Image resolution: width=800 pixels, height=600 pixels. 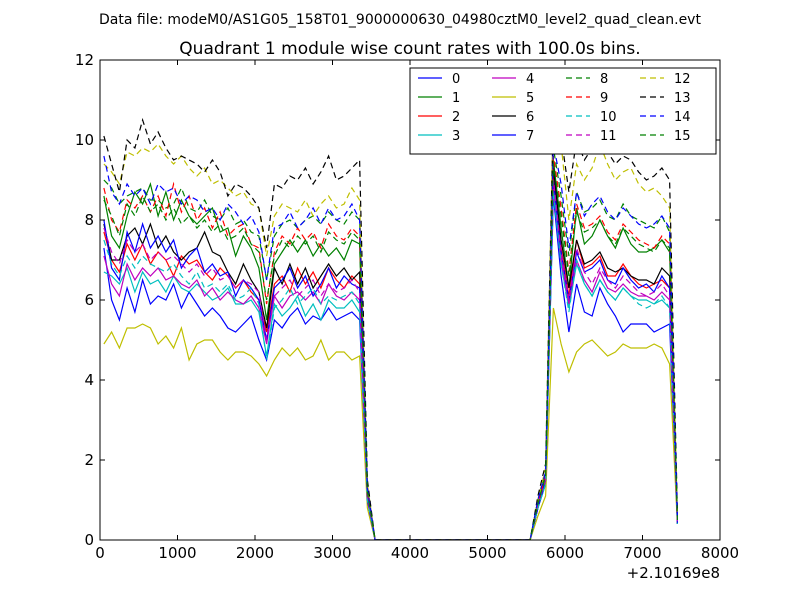 I want to click on legend-label-8: 8, so click(x=604, y=79).